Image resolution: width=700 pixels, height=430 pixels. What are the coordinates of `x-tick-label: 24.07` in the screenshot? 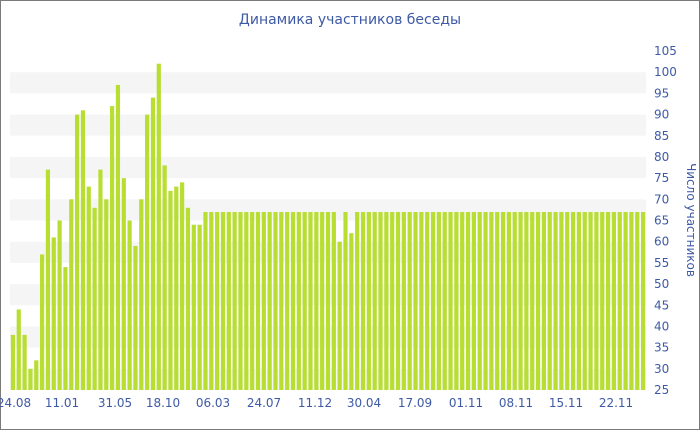 It's located at (264, 403).